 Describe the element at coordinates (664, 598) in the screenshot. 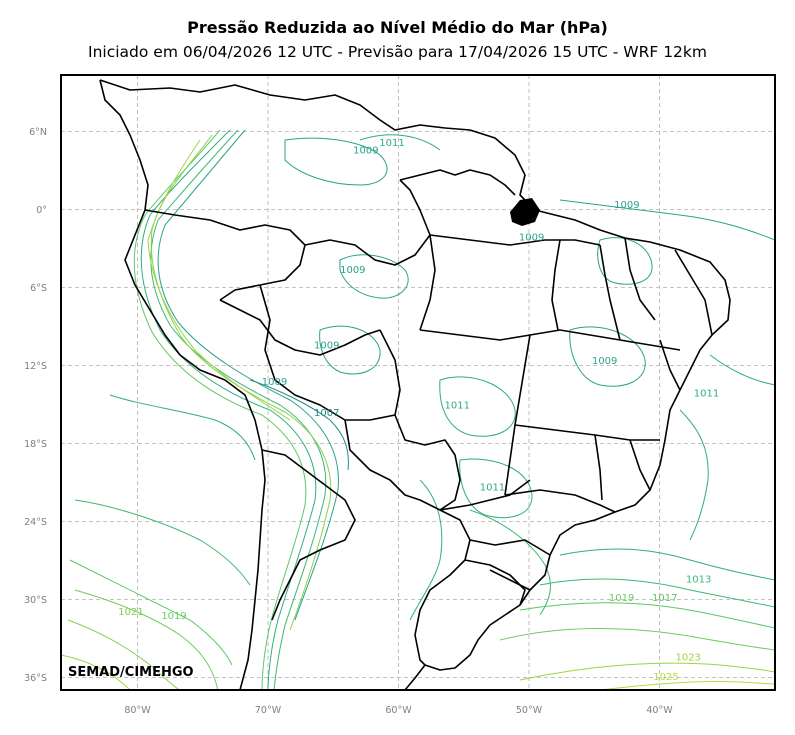

I see `isobar-label: 1017` at that location.